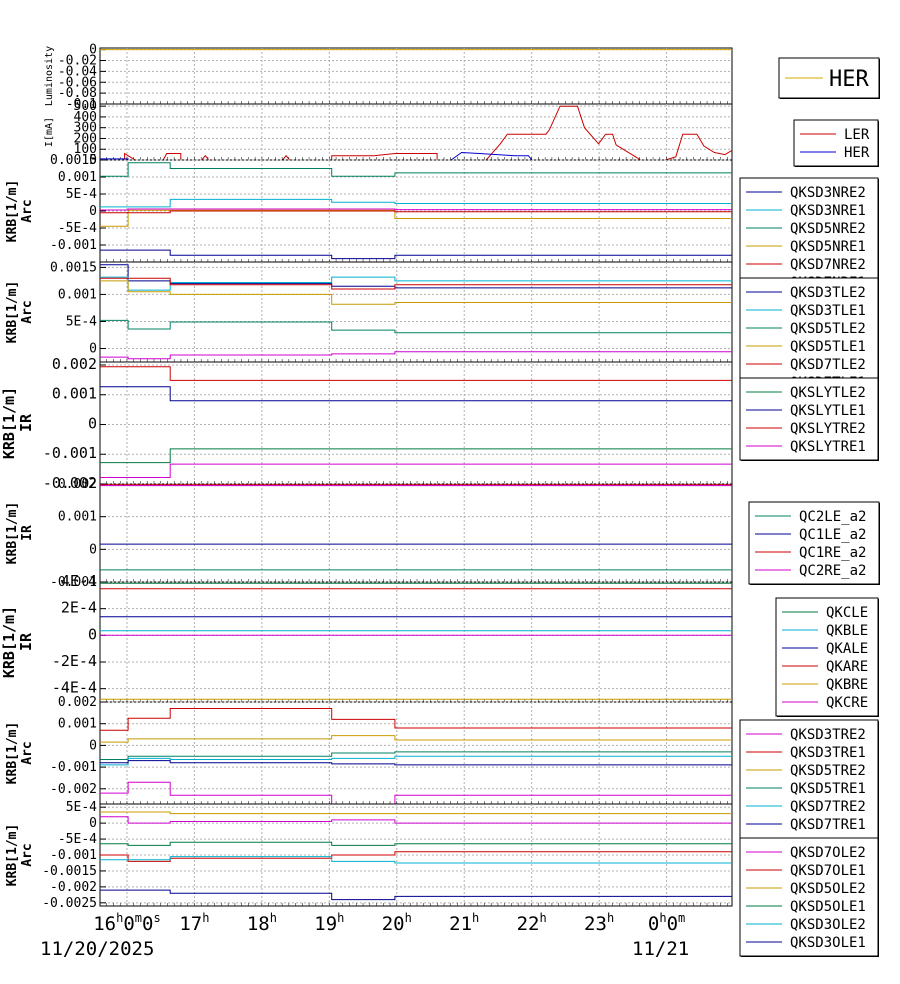  What do you see at coordinates (416, 820) in the screenshot?
I see `series-line-qksd7ole2` at bounding box center [416, 820].